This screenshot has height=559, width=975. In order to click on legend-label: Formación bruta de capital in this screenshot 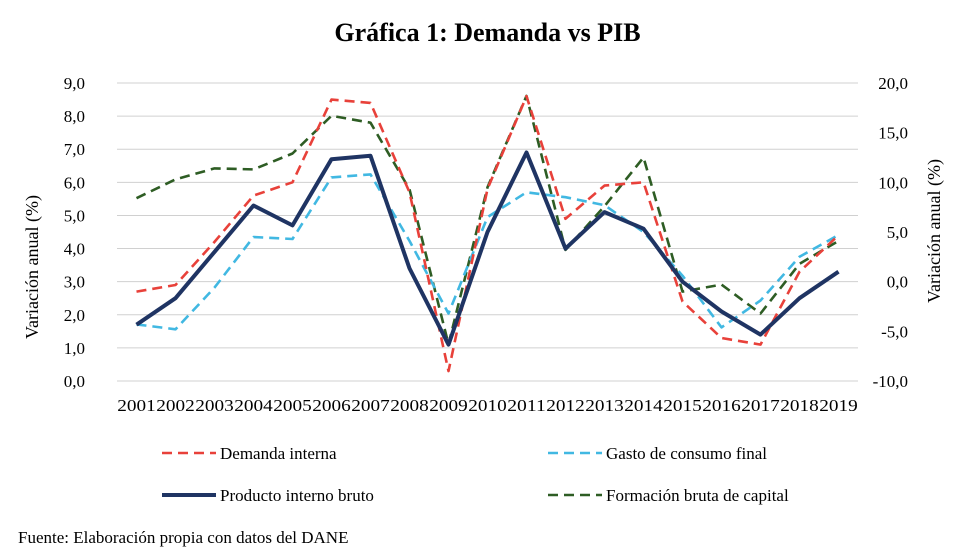, I will do `click(697, 495)`.